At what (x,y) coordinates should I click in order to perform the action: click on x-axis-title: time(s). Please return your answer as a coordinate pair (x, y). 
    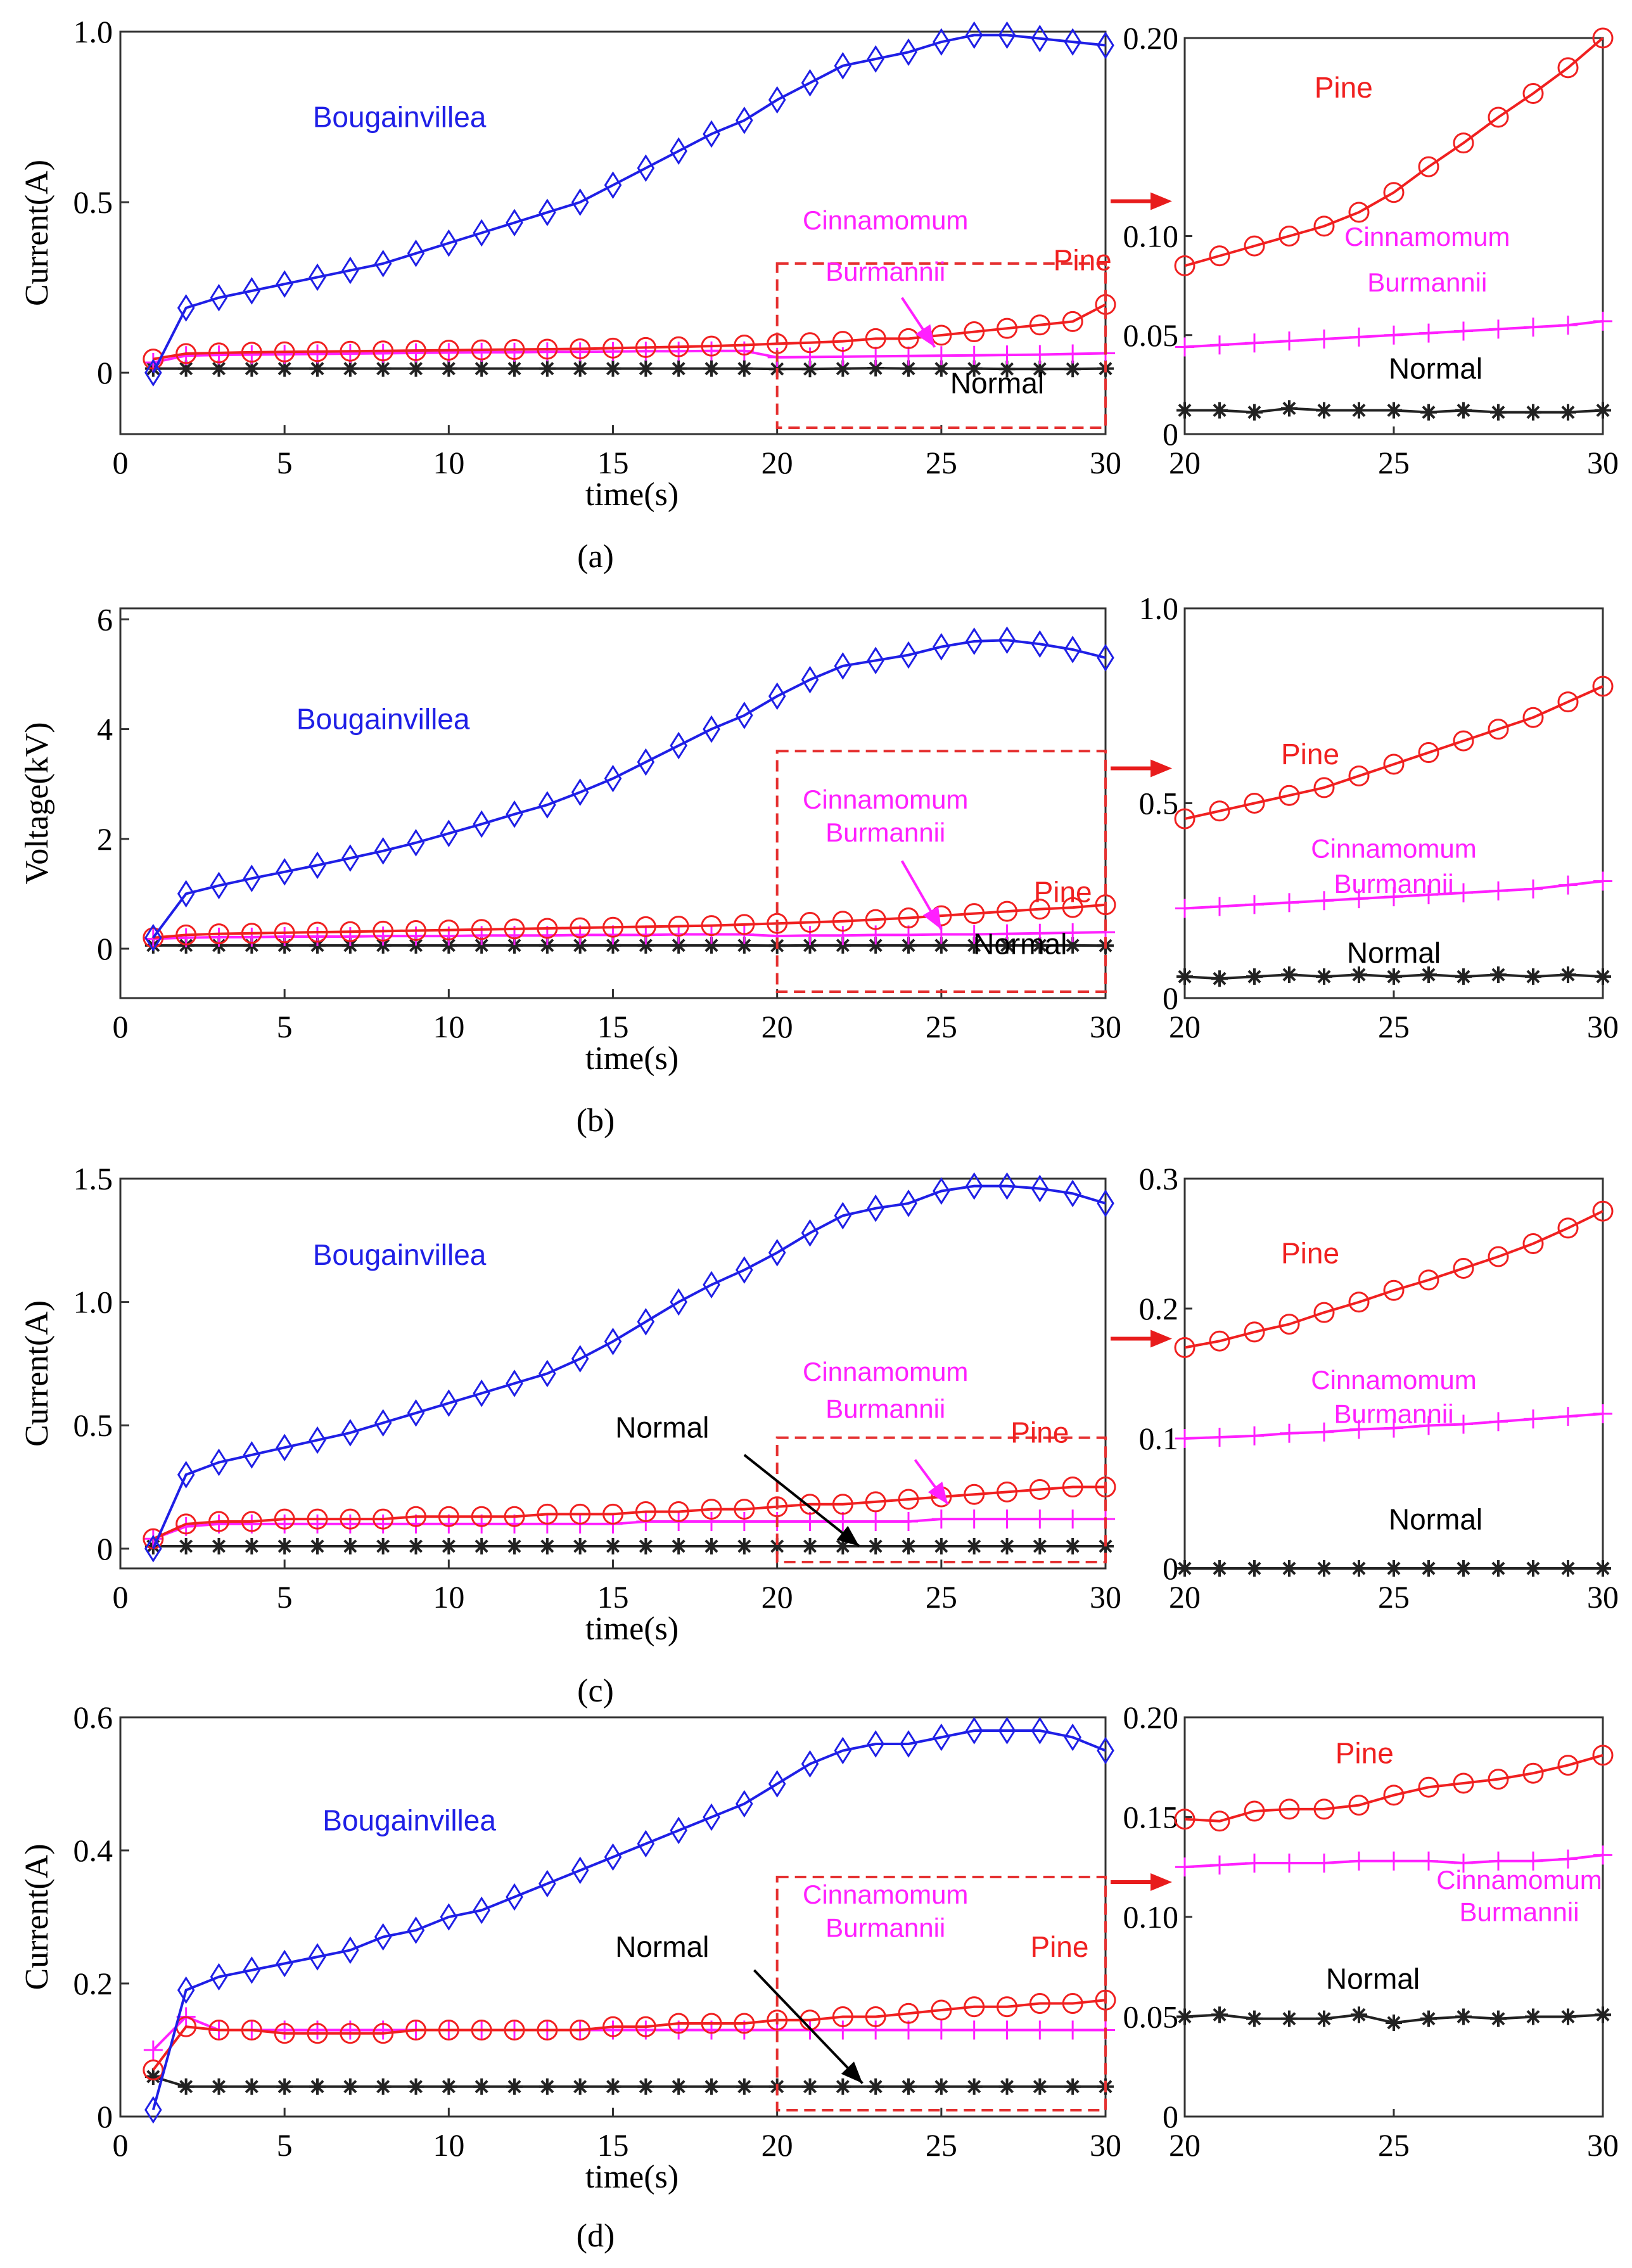
    Looking at the image, I should click on (632, 1059).